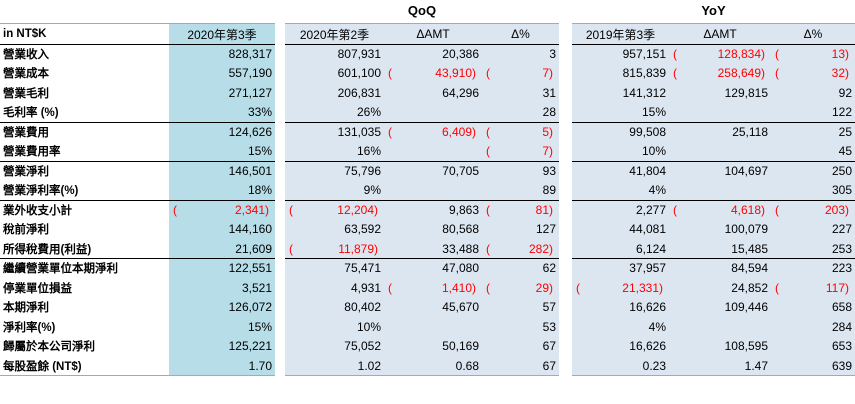  I want to click on qoq-prev-value: (12,204 ), so click(334, 210).